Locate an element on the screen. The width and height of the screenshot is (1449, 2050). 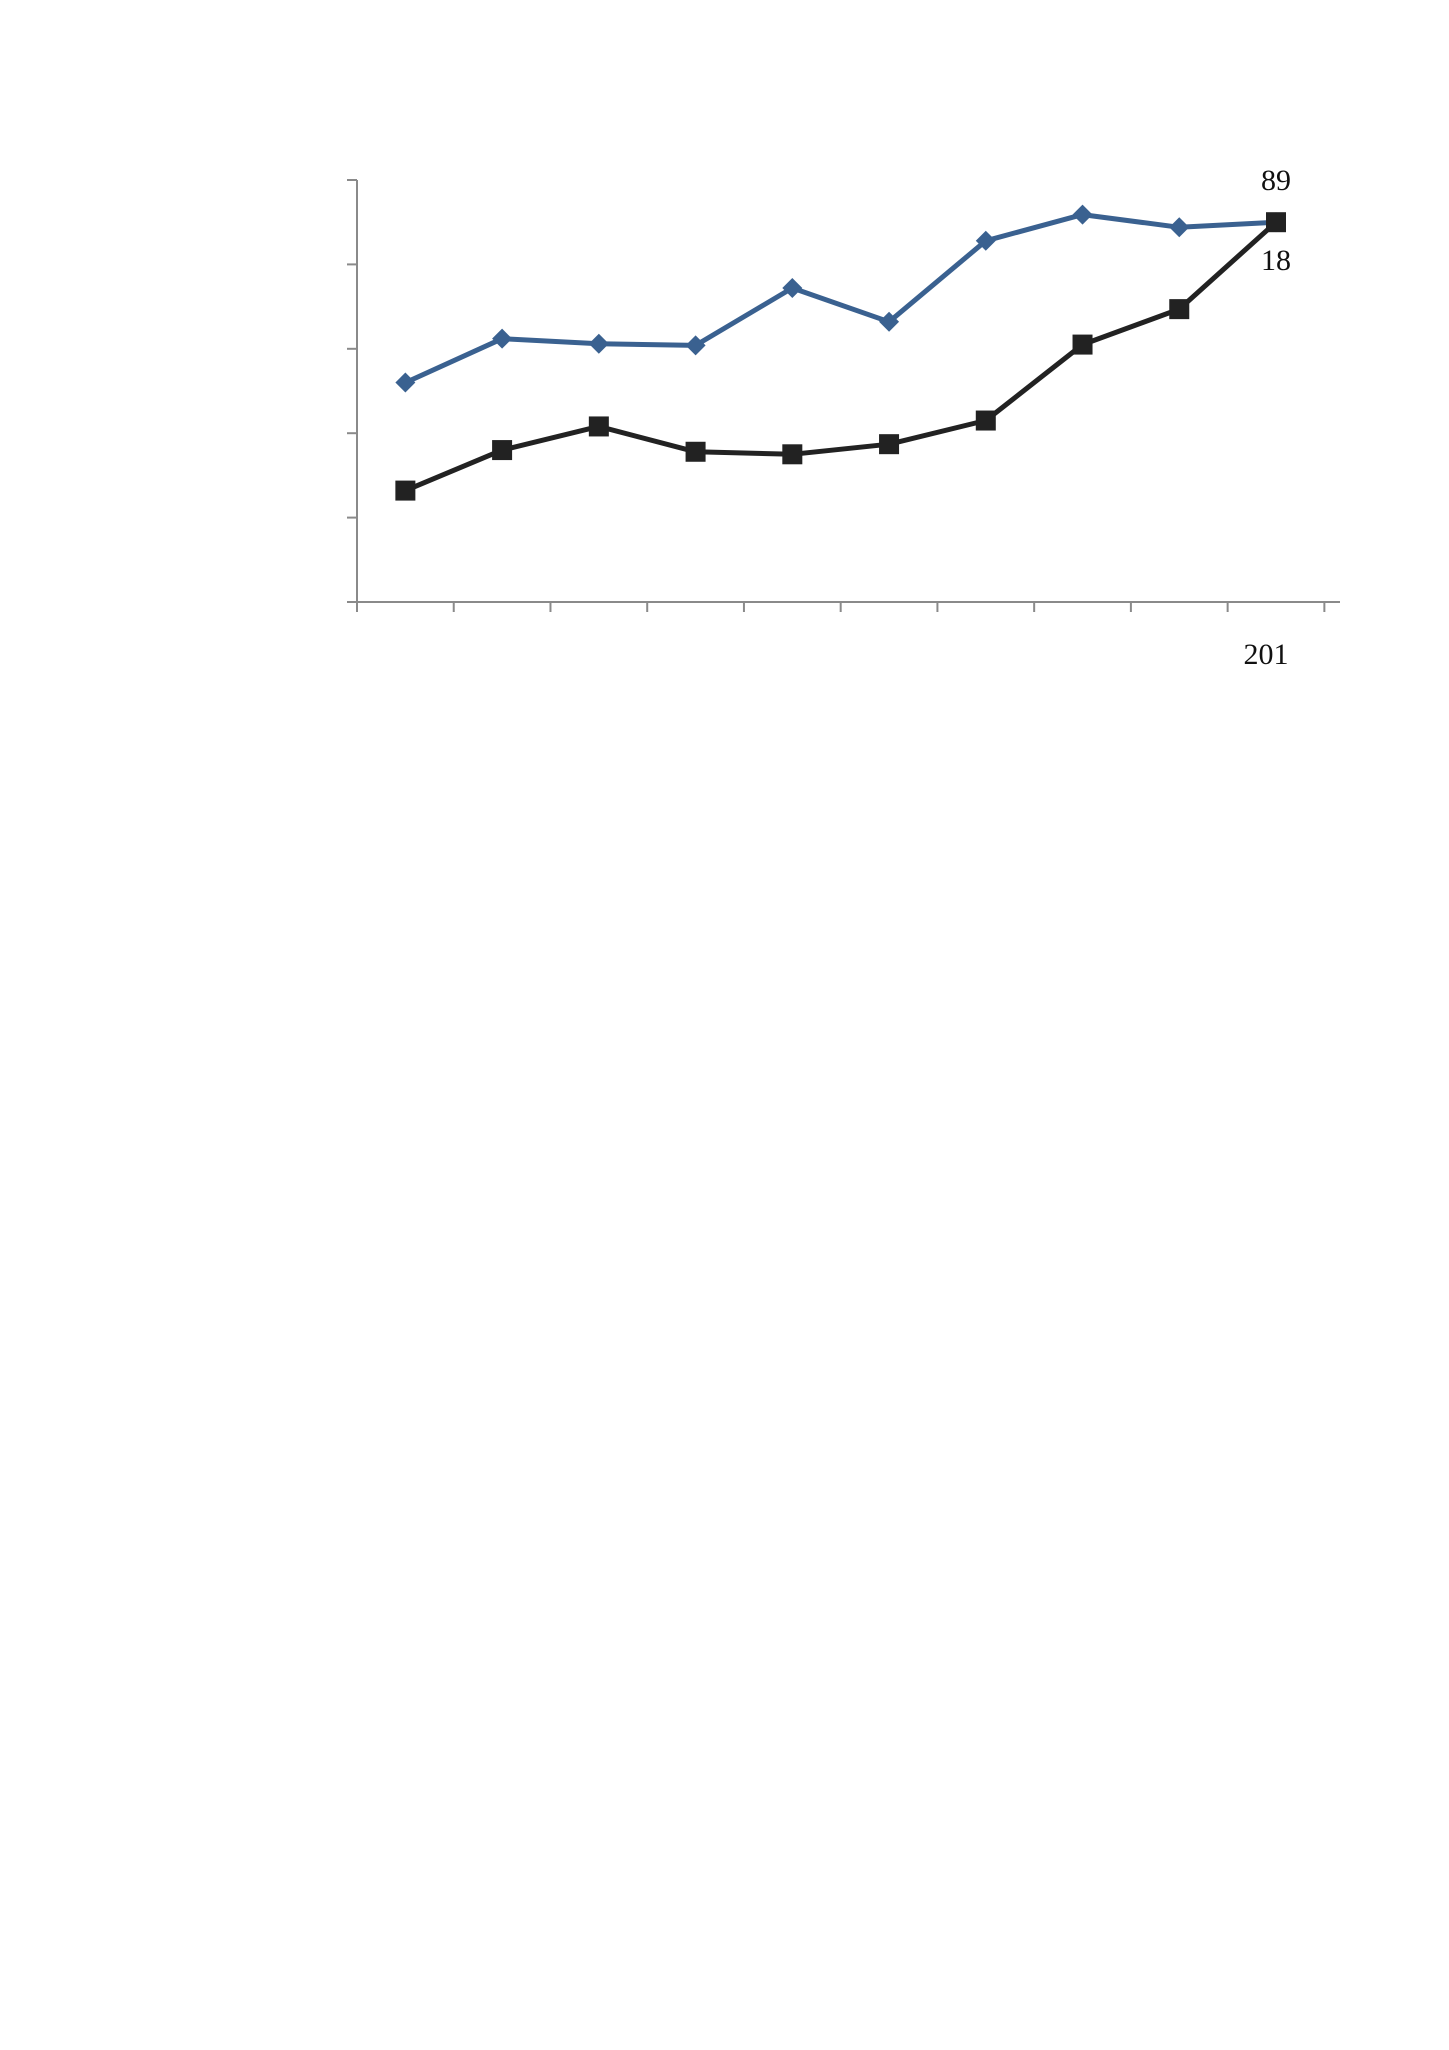
series-1-line is located at coordinates (841, 356).